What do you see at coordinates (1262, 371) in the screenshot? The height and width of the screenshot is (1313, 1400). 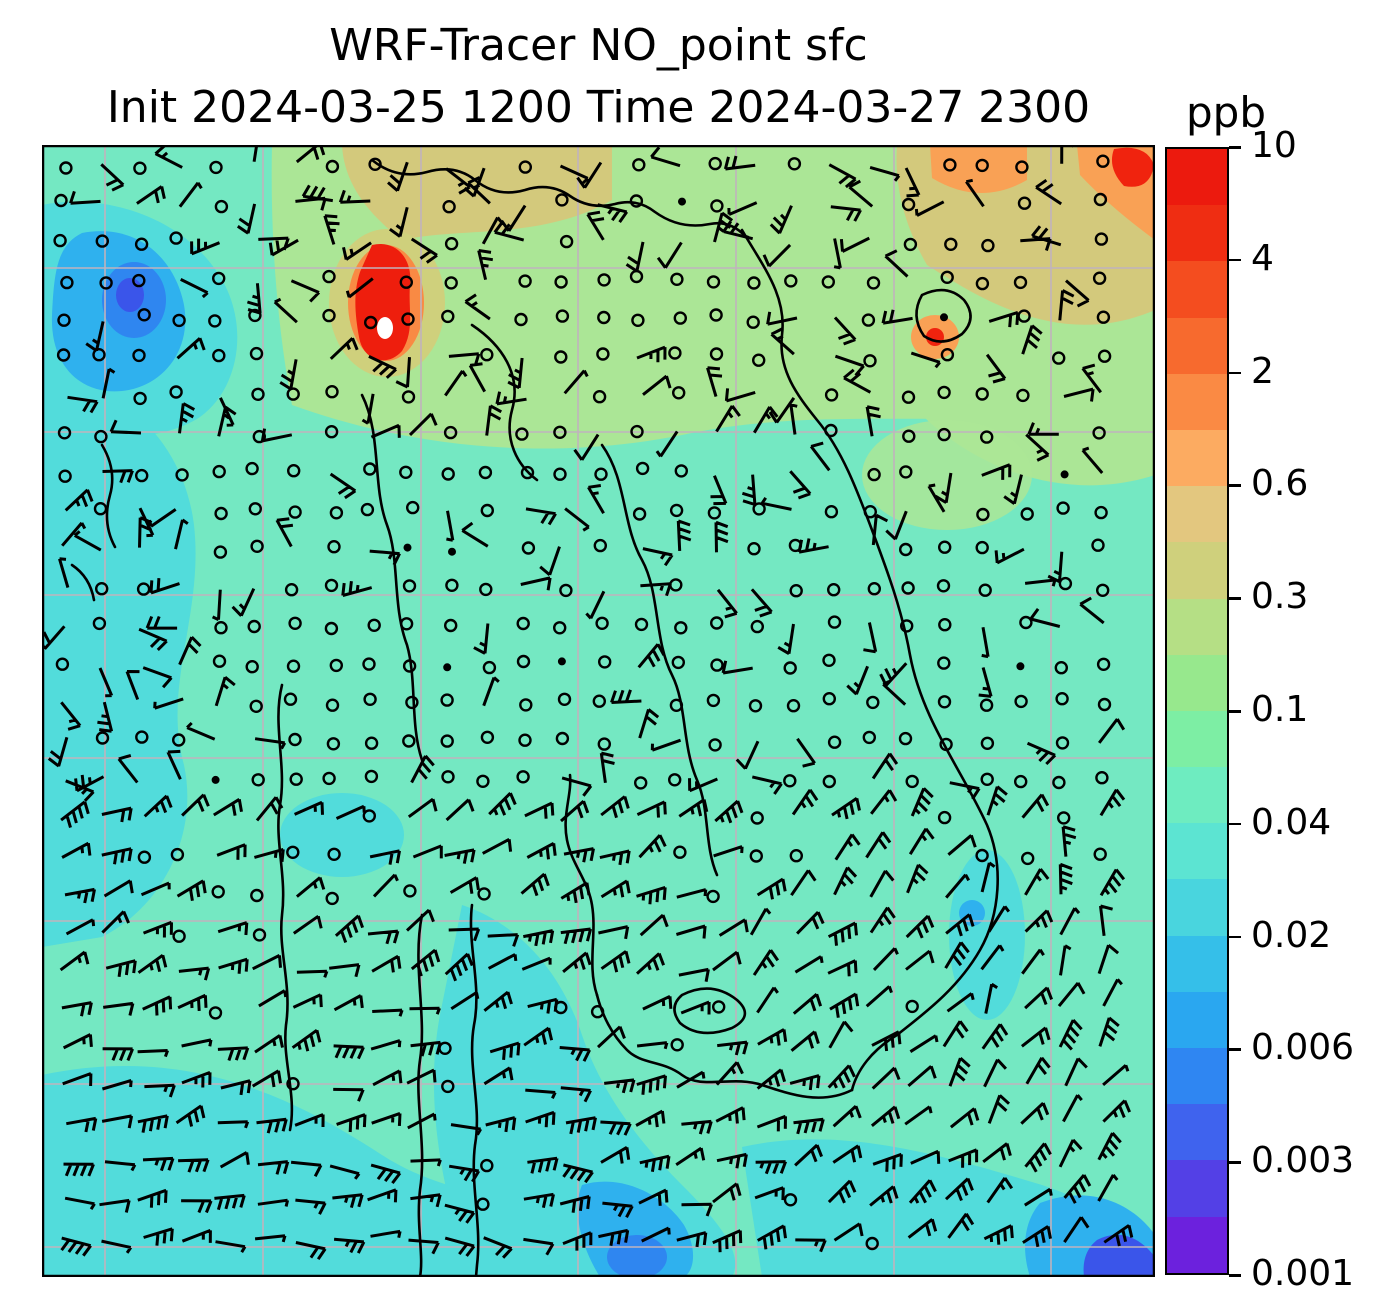 I see `colorbar-tick-label: 2` at bounding box center [1262, 371].